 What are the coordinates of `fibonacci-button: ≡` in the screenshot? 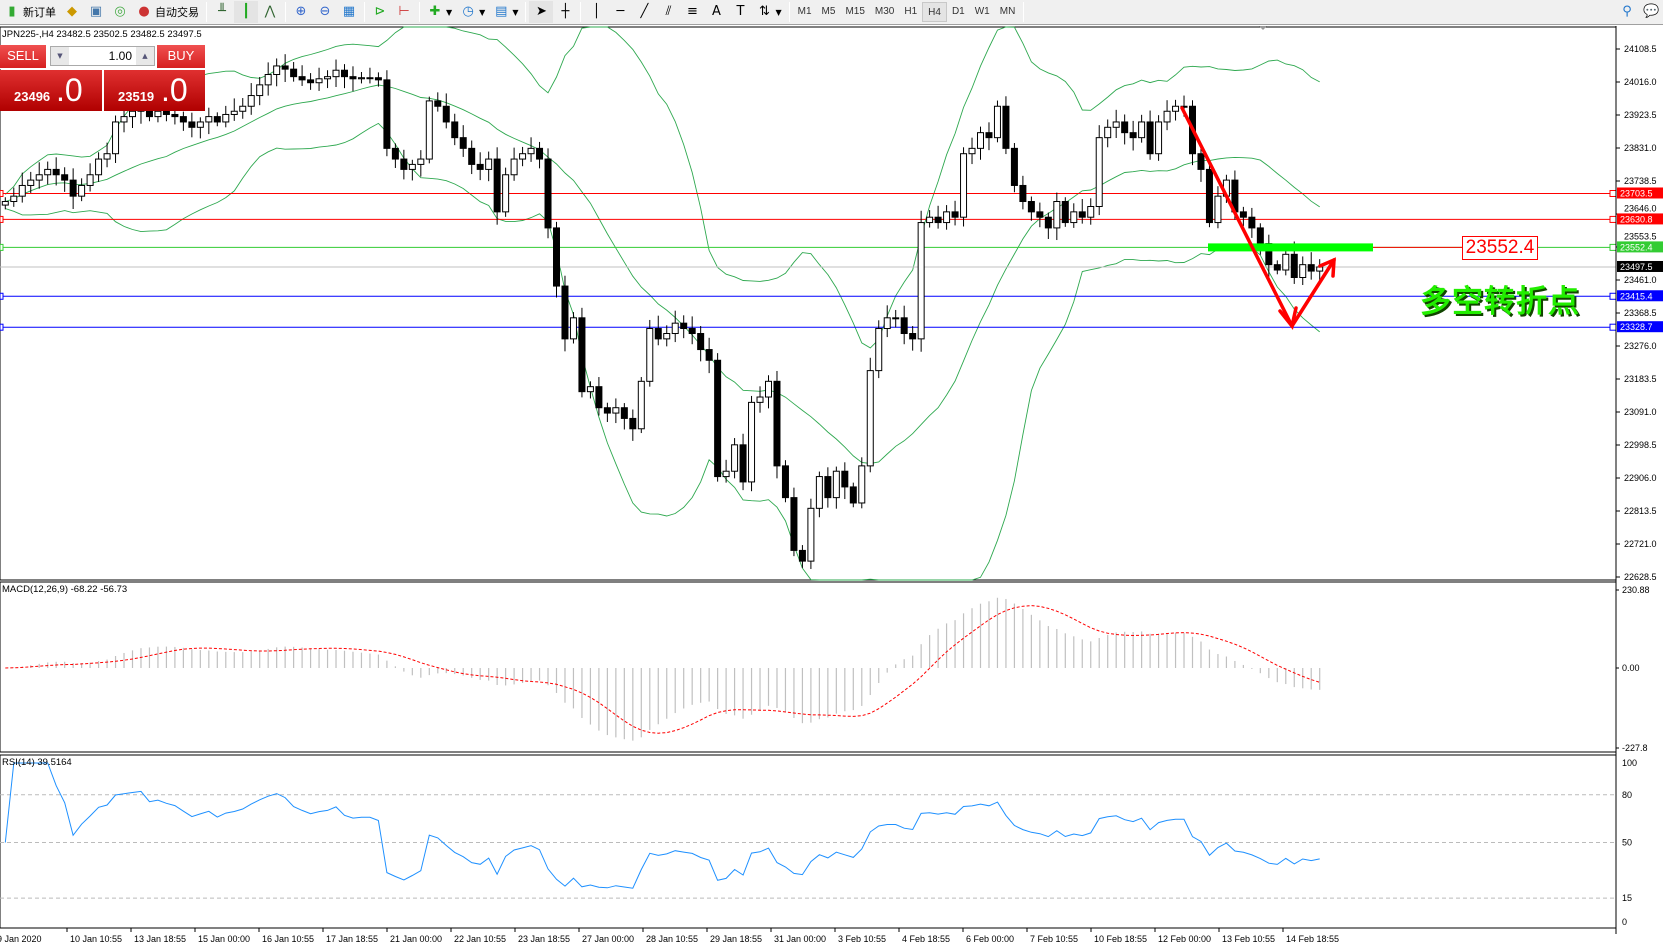 It's located at (692, 12).